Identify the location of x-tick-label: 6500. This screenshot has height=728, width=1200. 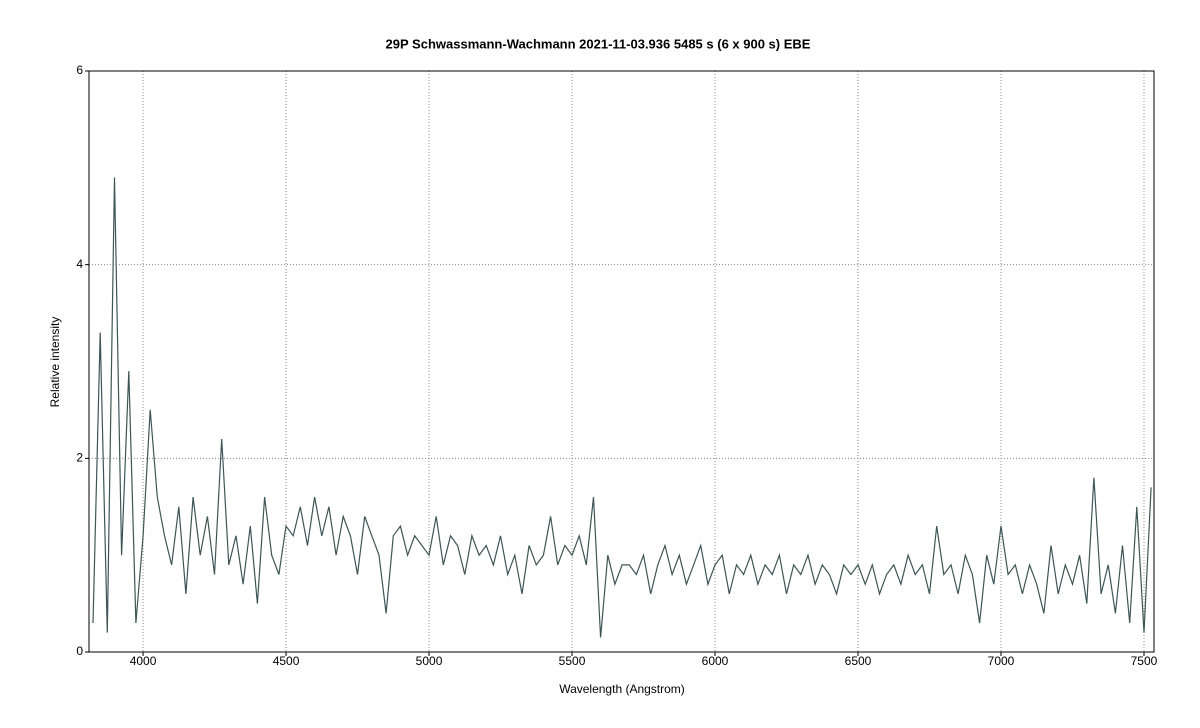
(858, 661).